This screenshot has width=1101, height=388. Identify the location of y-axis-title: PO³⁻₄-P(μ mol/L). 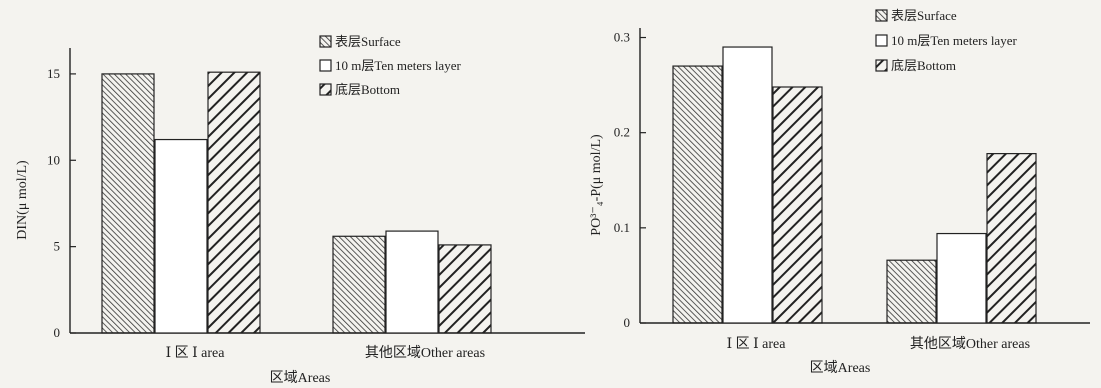
(596, 185).